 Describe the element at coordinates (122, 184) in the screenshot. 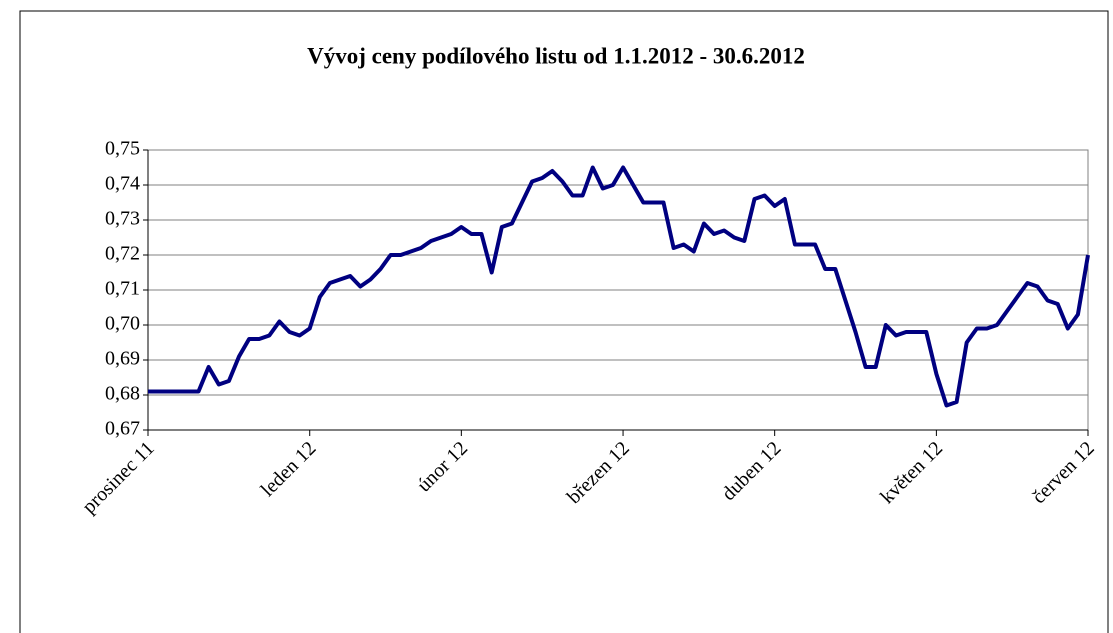

I see `y-tick-label: 0,74` at that location.